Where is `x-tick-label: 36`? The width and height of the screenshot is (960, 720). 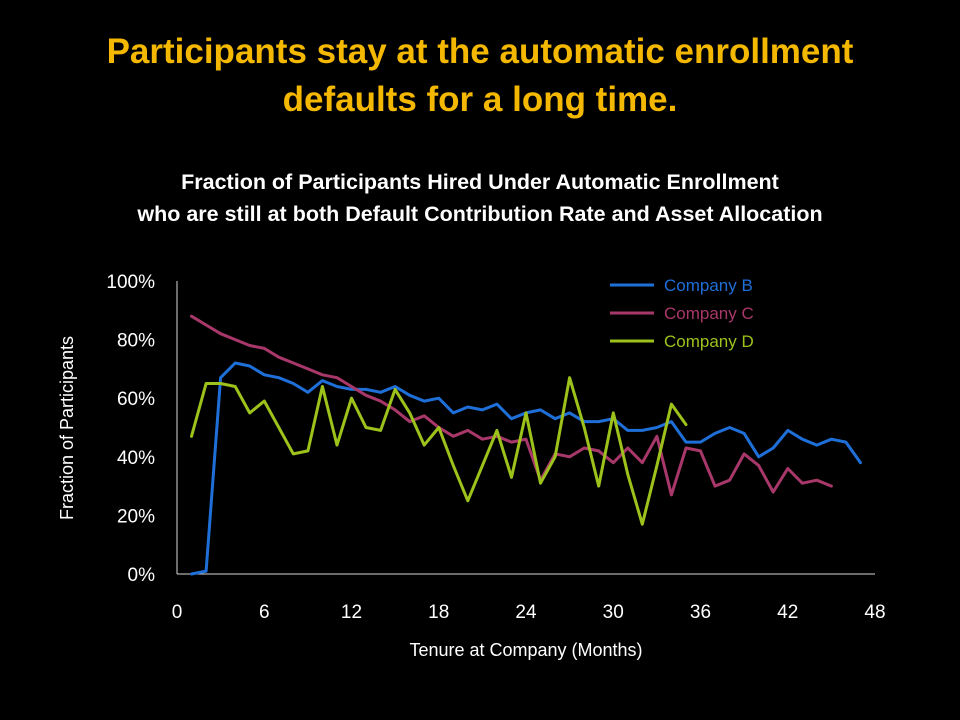
x-tick-label: 36 is located at coordinates (700, 612).